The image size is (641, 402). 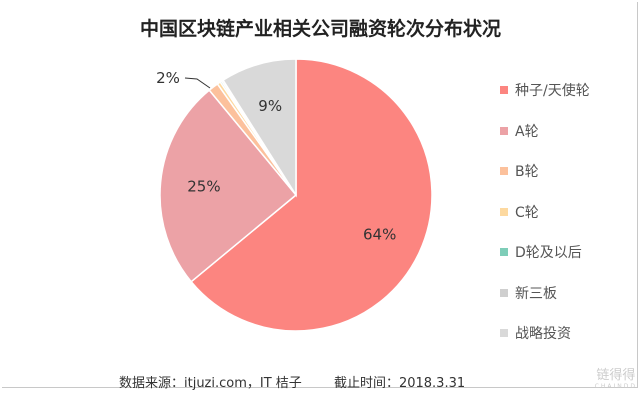 I want to click on legend-item: A轮, so click(x=545, y=131).